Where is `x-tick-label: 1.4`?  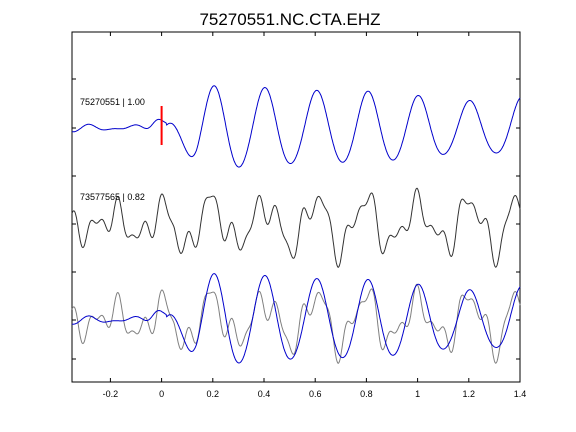 x-tick-label: 1.4 is located at coordinates (520, 394).